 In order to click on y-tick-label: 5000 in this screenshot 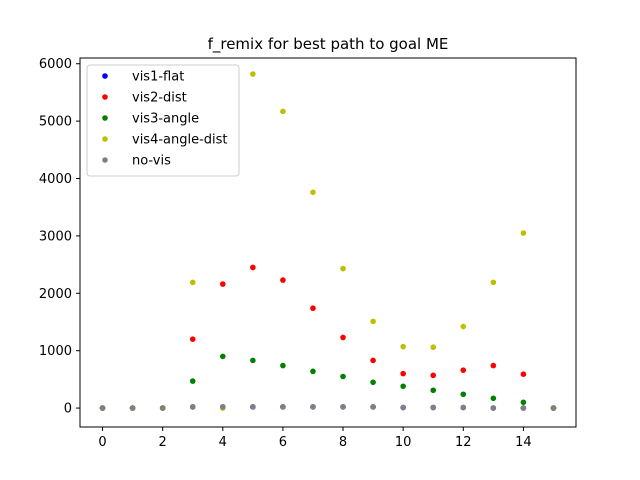, I will do `click(55, 122)`.